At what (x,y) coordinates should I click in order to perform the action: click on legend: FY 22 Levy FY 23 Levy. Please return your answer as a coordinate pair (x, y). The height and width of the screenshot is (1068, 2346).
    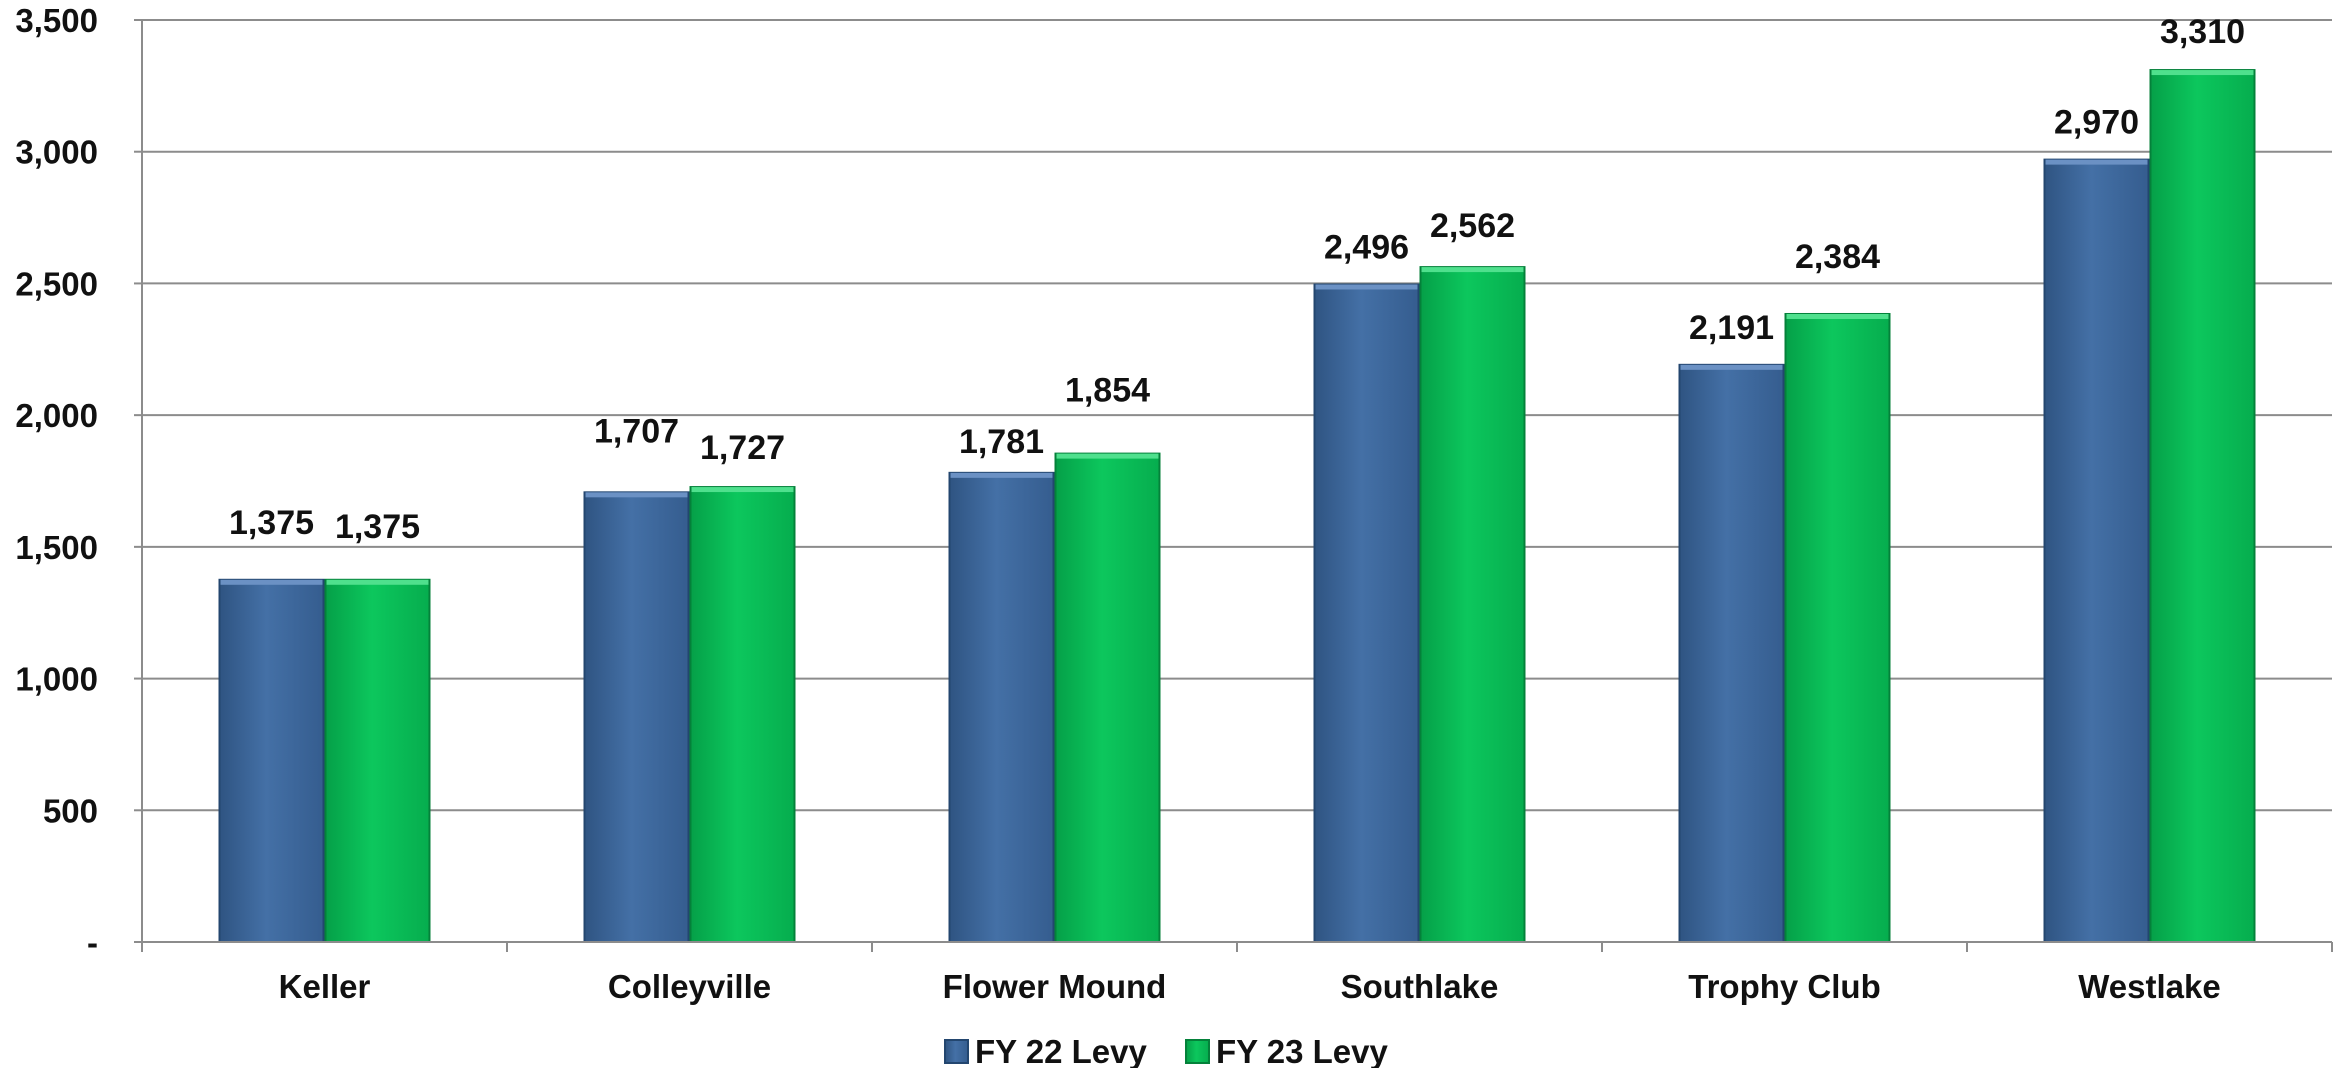
    Looking at the image, I should click on (1166, 1050).